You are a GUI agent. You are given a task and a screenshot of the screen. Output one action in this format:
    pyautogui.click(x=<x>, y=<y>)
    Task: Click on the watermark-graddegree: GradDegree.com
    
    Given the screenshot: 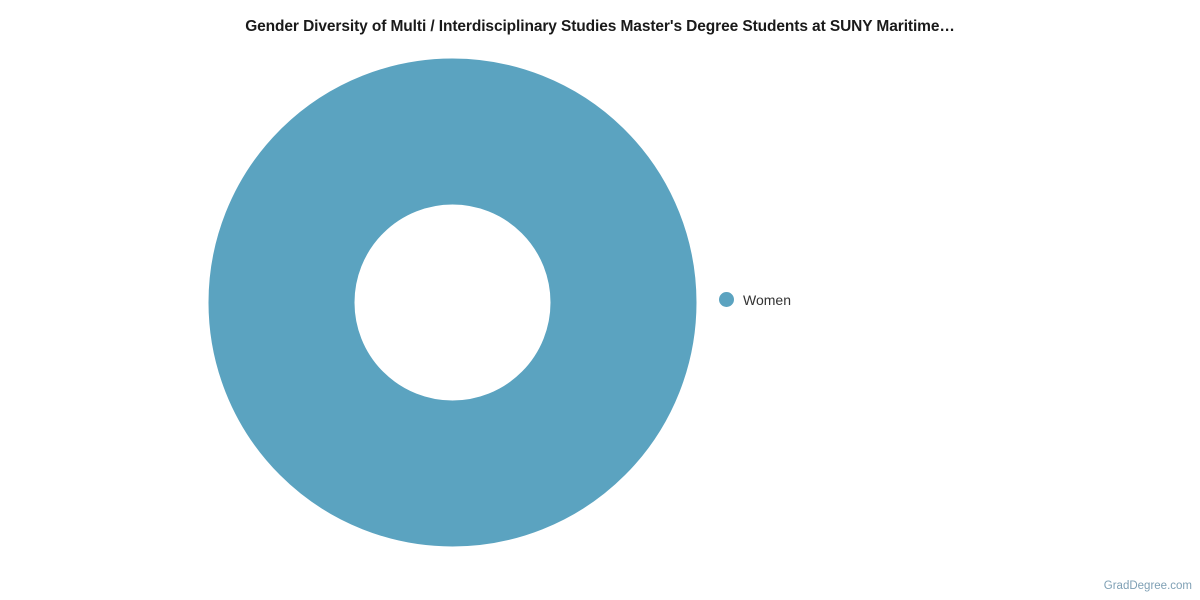 What is the action you would take?
    pyautogui.click(x=1147, y=586)
    